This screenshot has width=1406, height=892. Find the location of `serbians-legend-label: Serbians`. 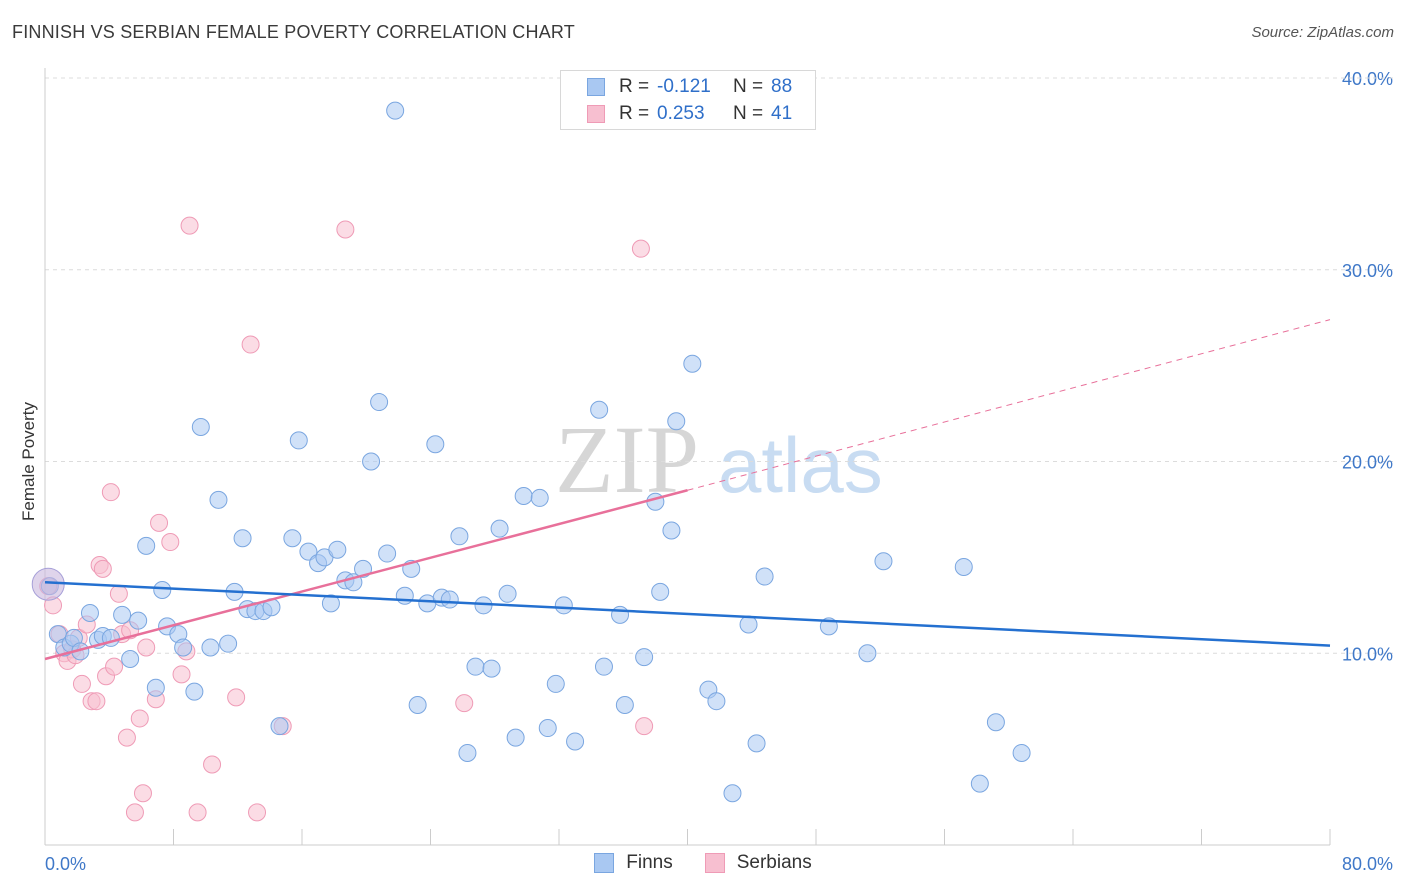

serbians-legend-label: Serbians is located at coordinates (774, 862).